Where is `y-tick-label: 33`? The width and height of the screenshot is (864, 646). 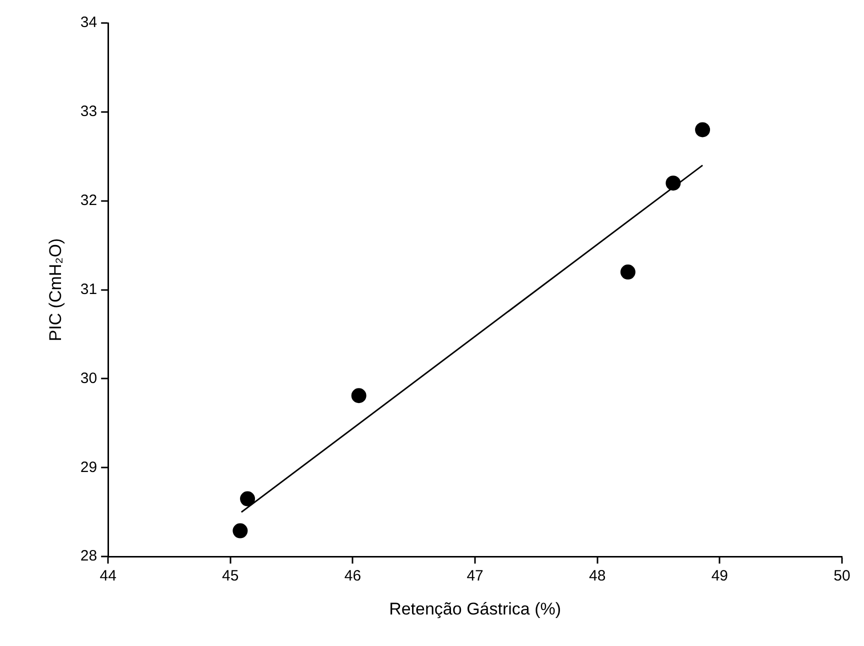
y-tick-label: 33 is located at coordinates (89, 111).